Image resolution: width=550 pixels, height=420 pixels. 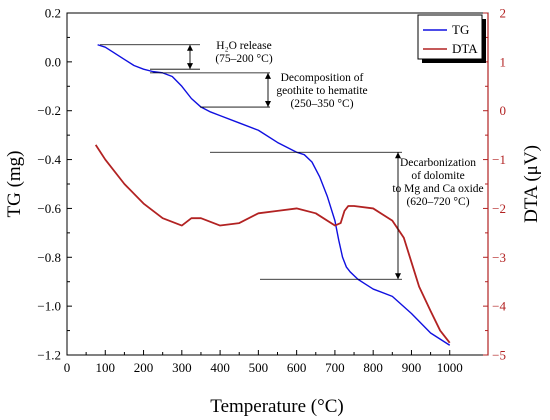 I want to click on legend-tg-label: TG, so click(x=460, y=29).